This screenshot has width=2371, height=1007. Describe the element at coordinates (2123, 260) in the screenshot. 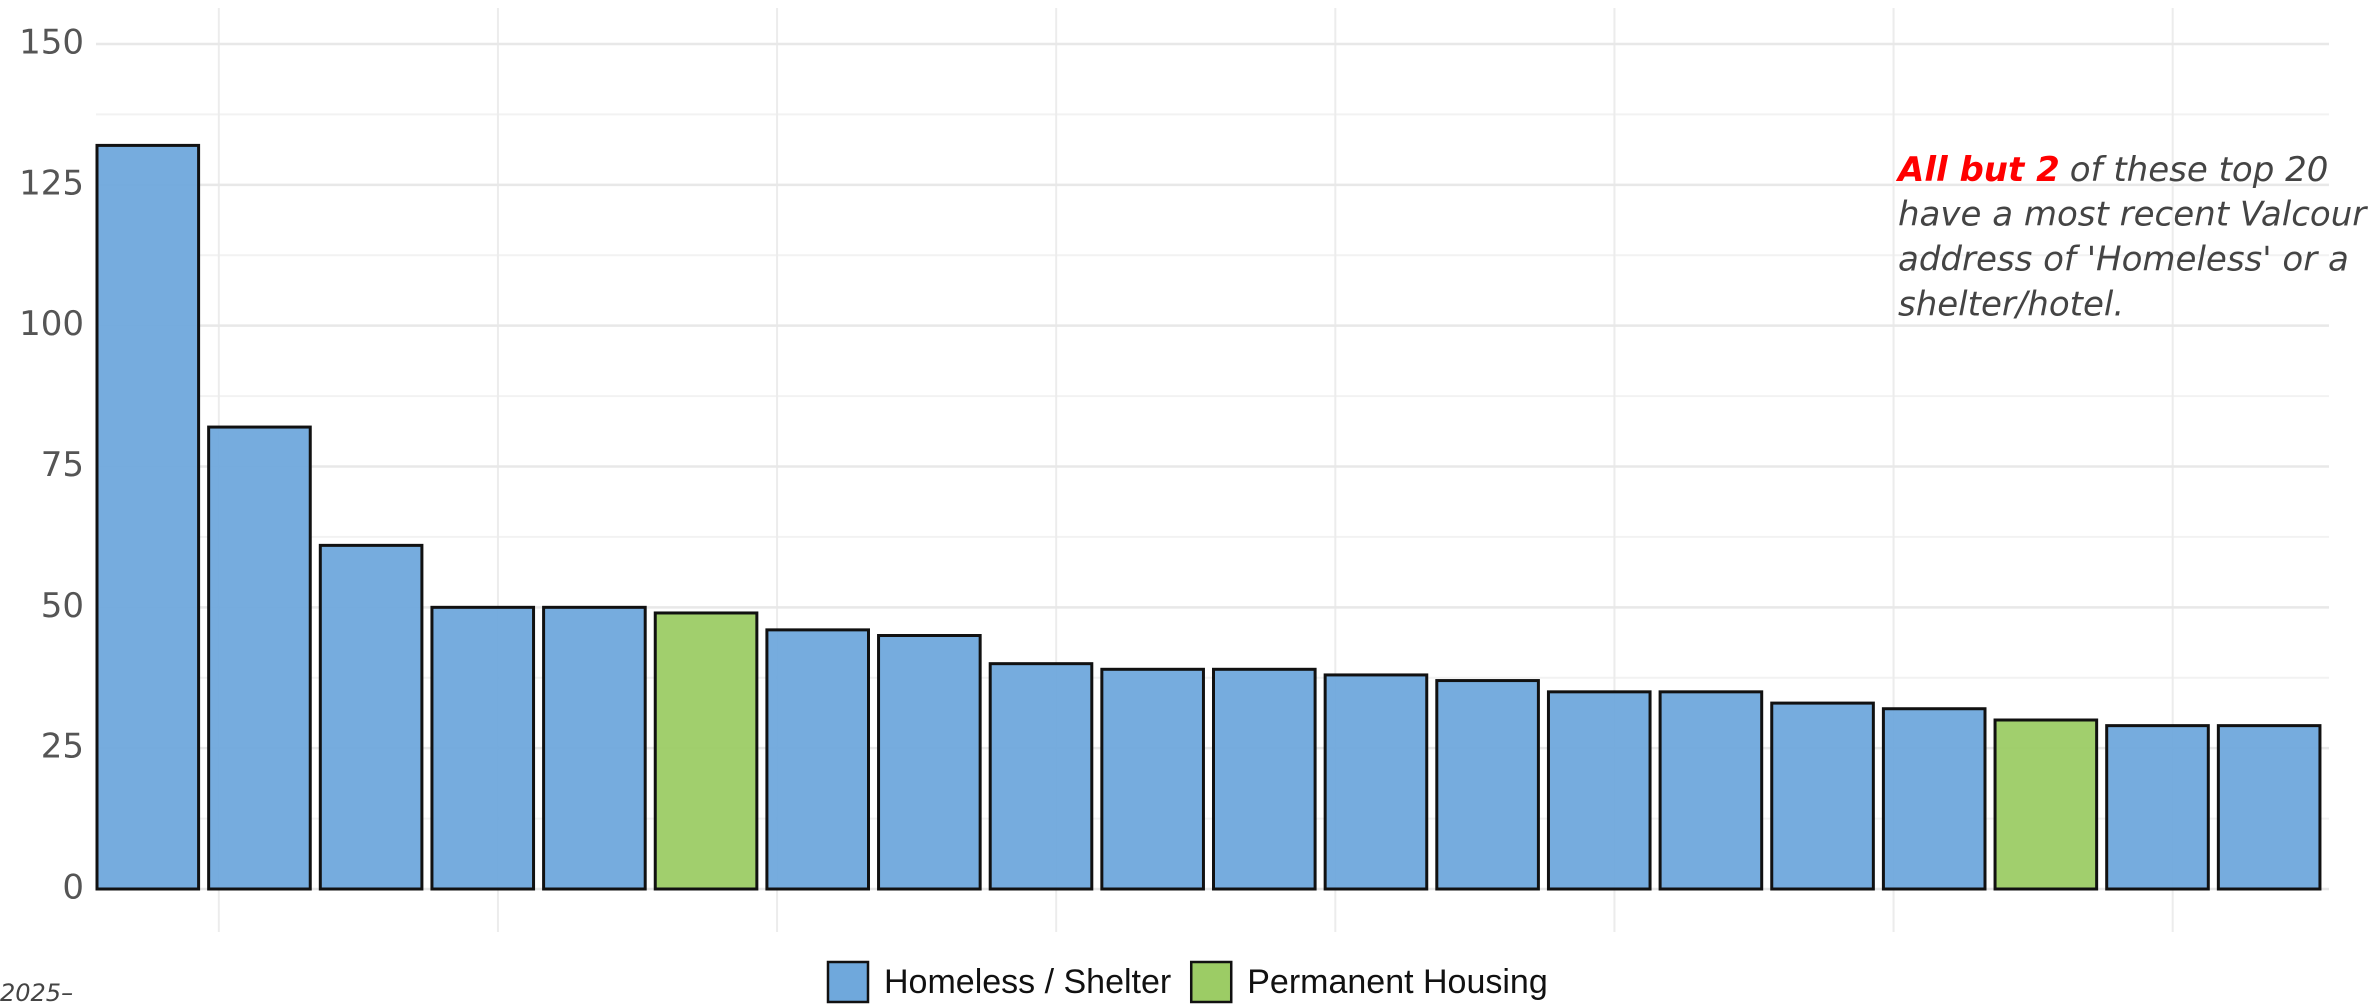

I see `annotation-text: address of 'Homeless' or a` at that location.